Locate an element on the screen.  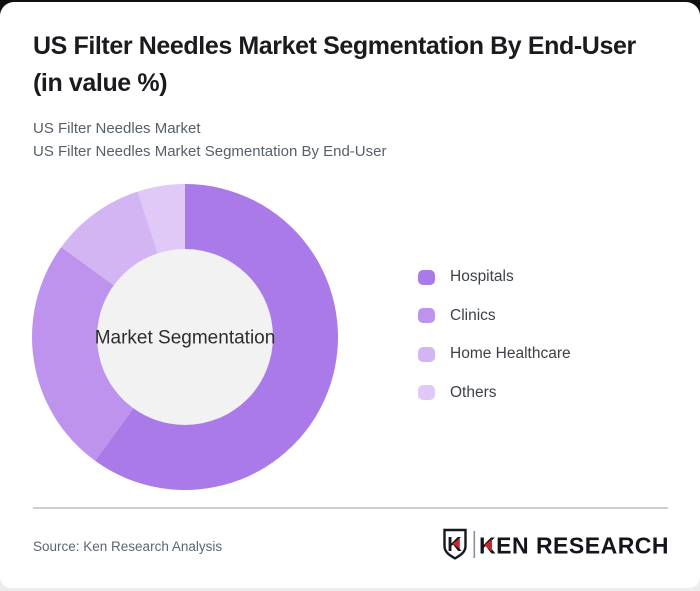
legend-item-home-healthcare: Home Healthcare is located at coordinates (494, 354).